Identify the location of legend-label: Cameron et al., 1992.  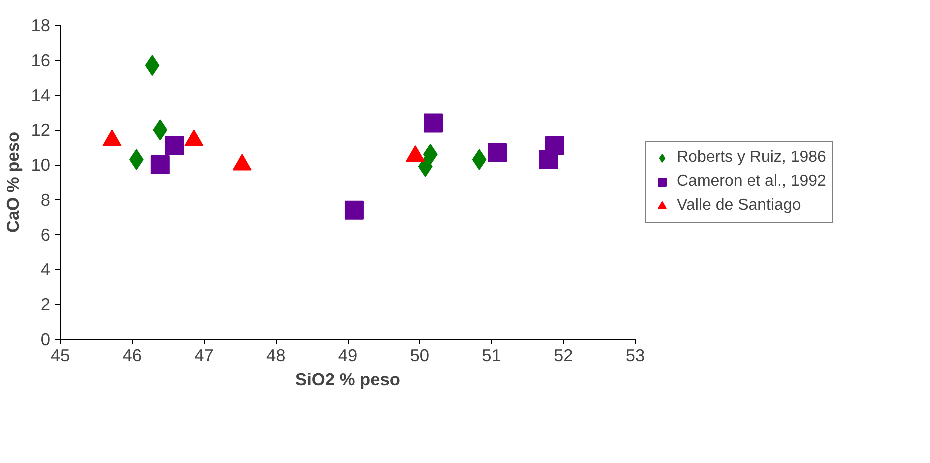
(751, 182).